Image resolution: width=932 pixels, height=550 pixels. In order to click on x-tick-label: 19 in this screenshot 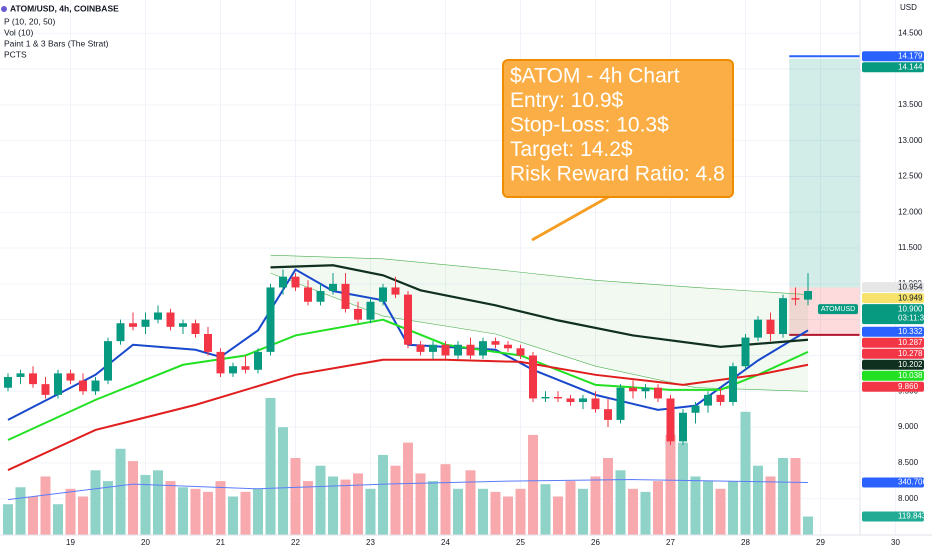, I will do `click(70, 542)`.